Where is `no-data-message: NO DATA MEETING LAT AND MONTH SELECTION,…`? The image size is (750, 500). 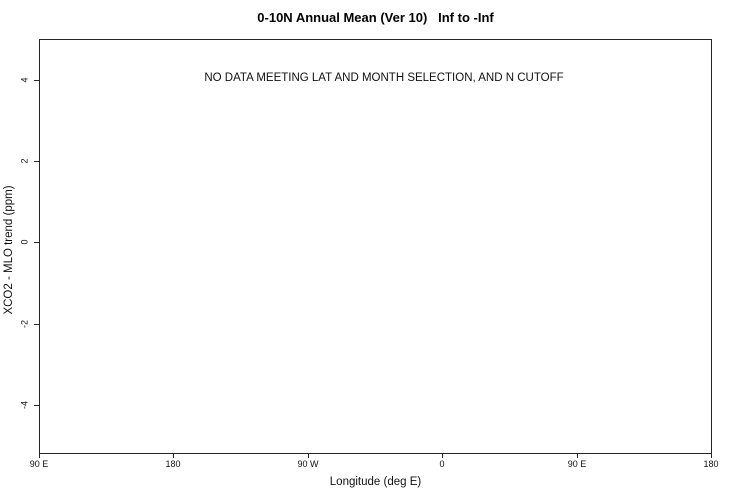 no-data-message: NO DATA MEETING LAT AND MONTH SELECTION,… is located at coordinates (384, 78).